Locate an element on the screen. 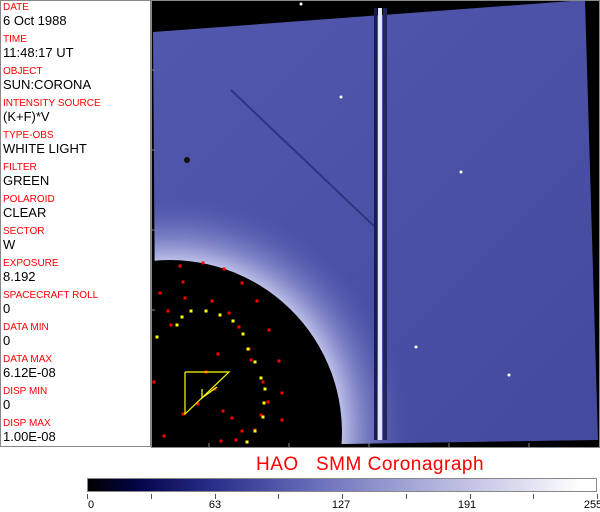  pylon-edge is located at coordinates (385, 224).